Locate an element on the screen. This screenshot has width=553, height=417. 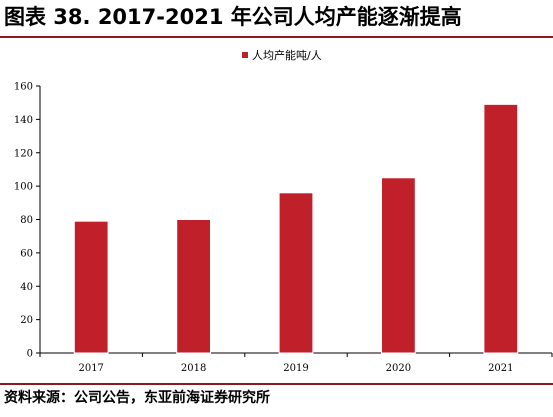
y-tick-label: 80 is located at coordinates (26, 220).